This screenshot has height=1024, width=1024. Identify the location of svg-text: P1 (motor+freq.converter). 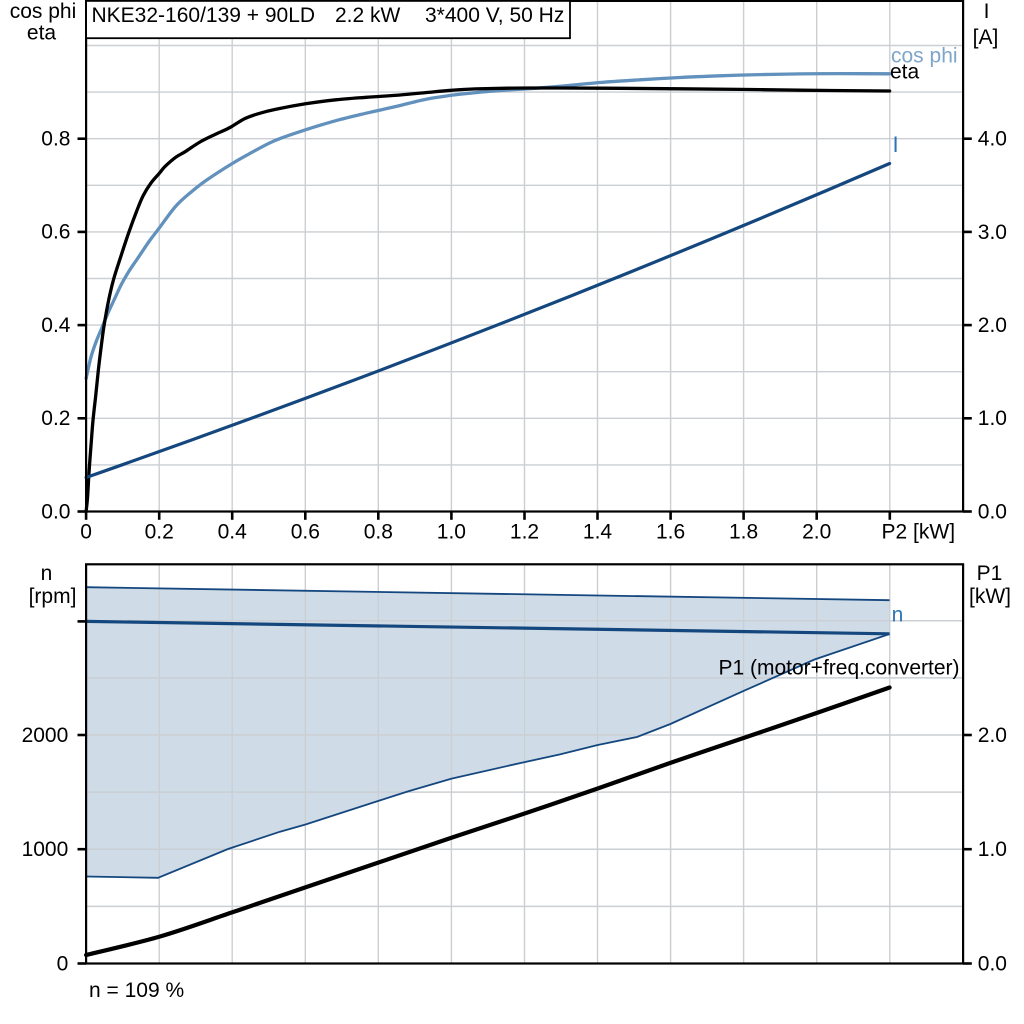
(838, 668).